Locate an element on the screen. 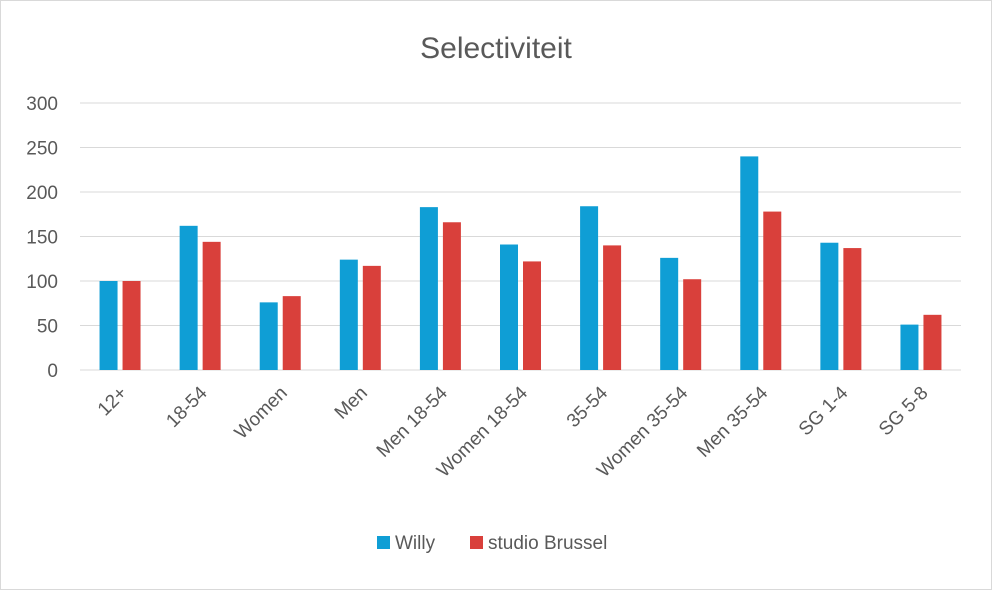 Image resolution: width=992 pixels, height=590 pixels. y-tick-label: 200 is located at coordinates (42, 193).